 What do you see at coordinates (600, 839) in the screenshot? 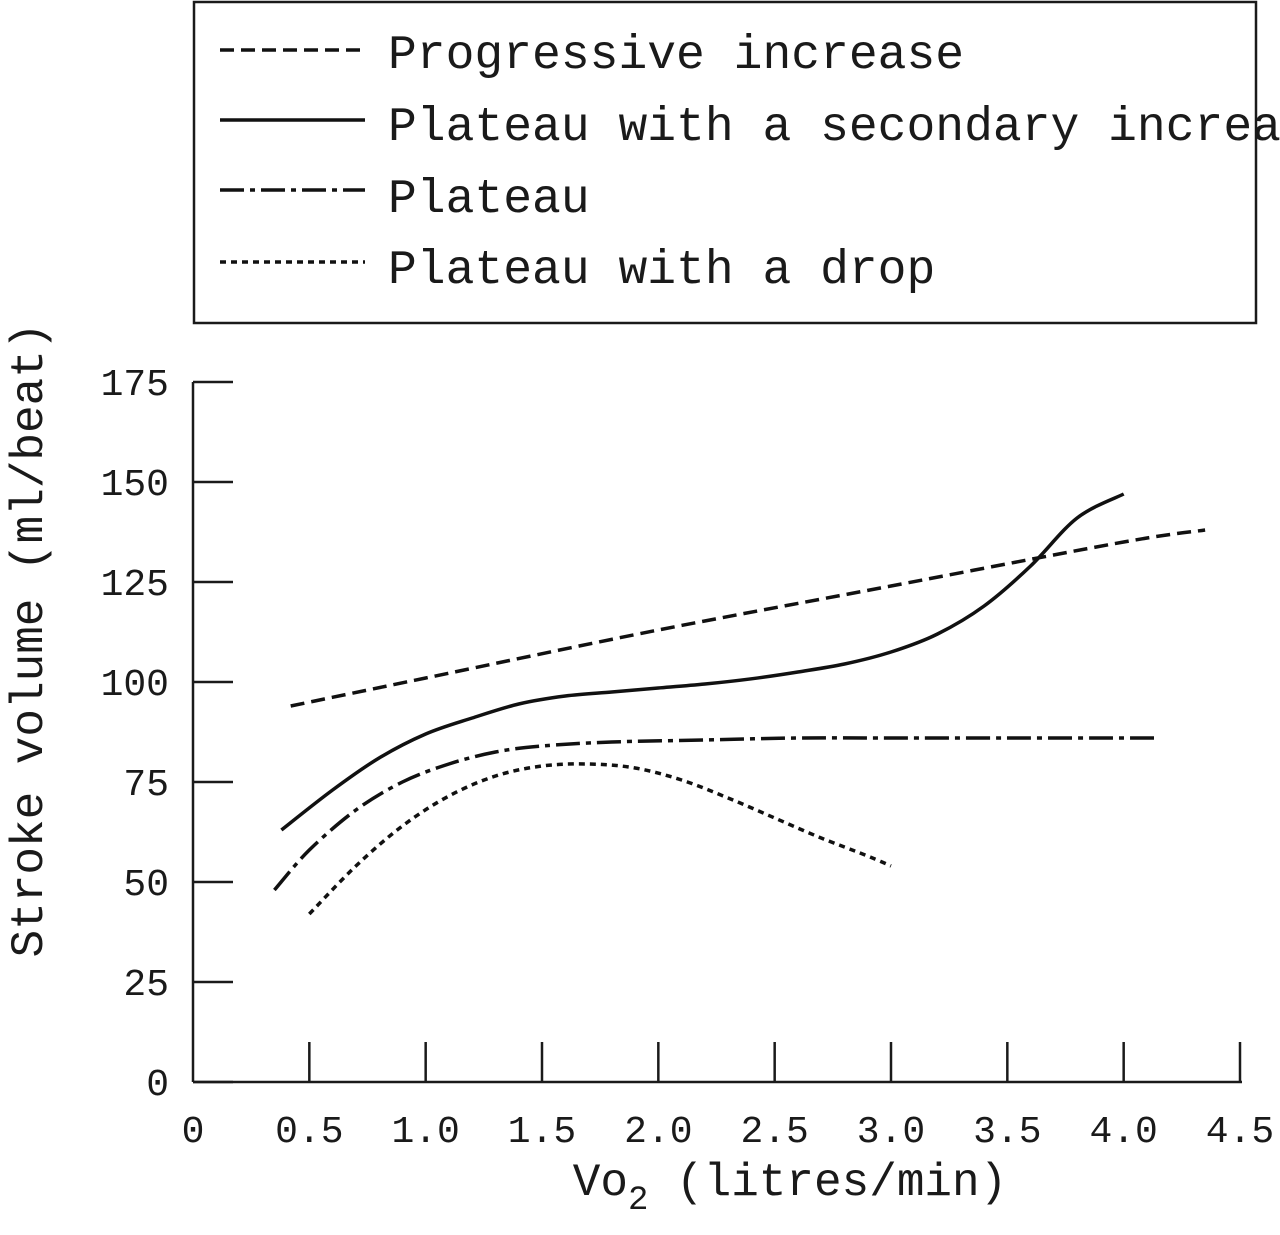
I see `series-line-plateau-with-a-drop` at bounding box center [600, 839].